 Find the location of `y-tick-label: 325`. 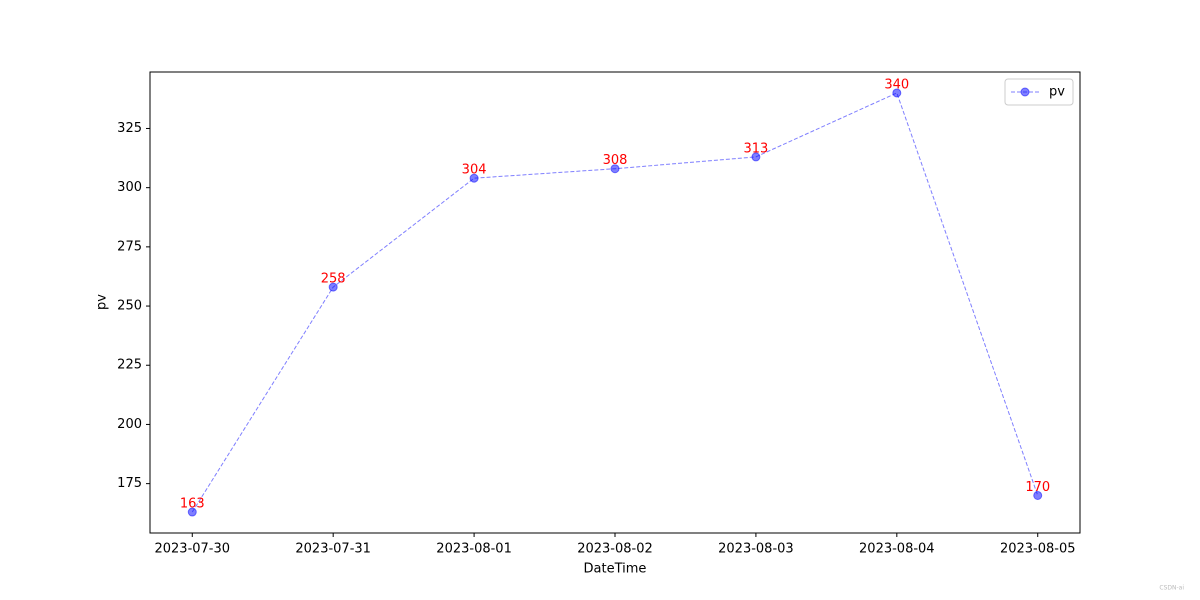

y-tick-label: 325 is located at coordinates (129, 128).